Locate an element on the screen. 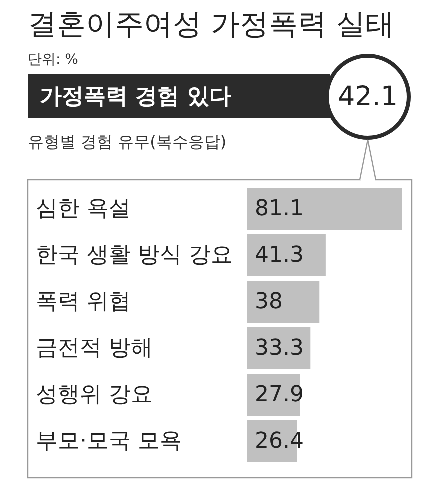 This screenshot has width=438, height=488. text: 유형별 경험 유무(복수응답) is located at coordinates (127, 142).